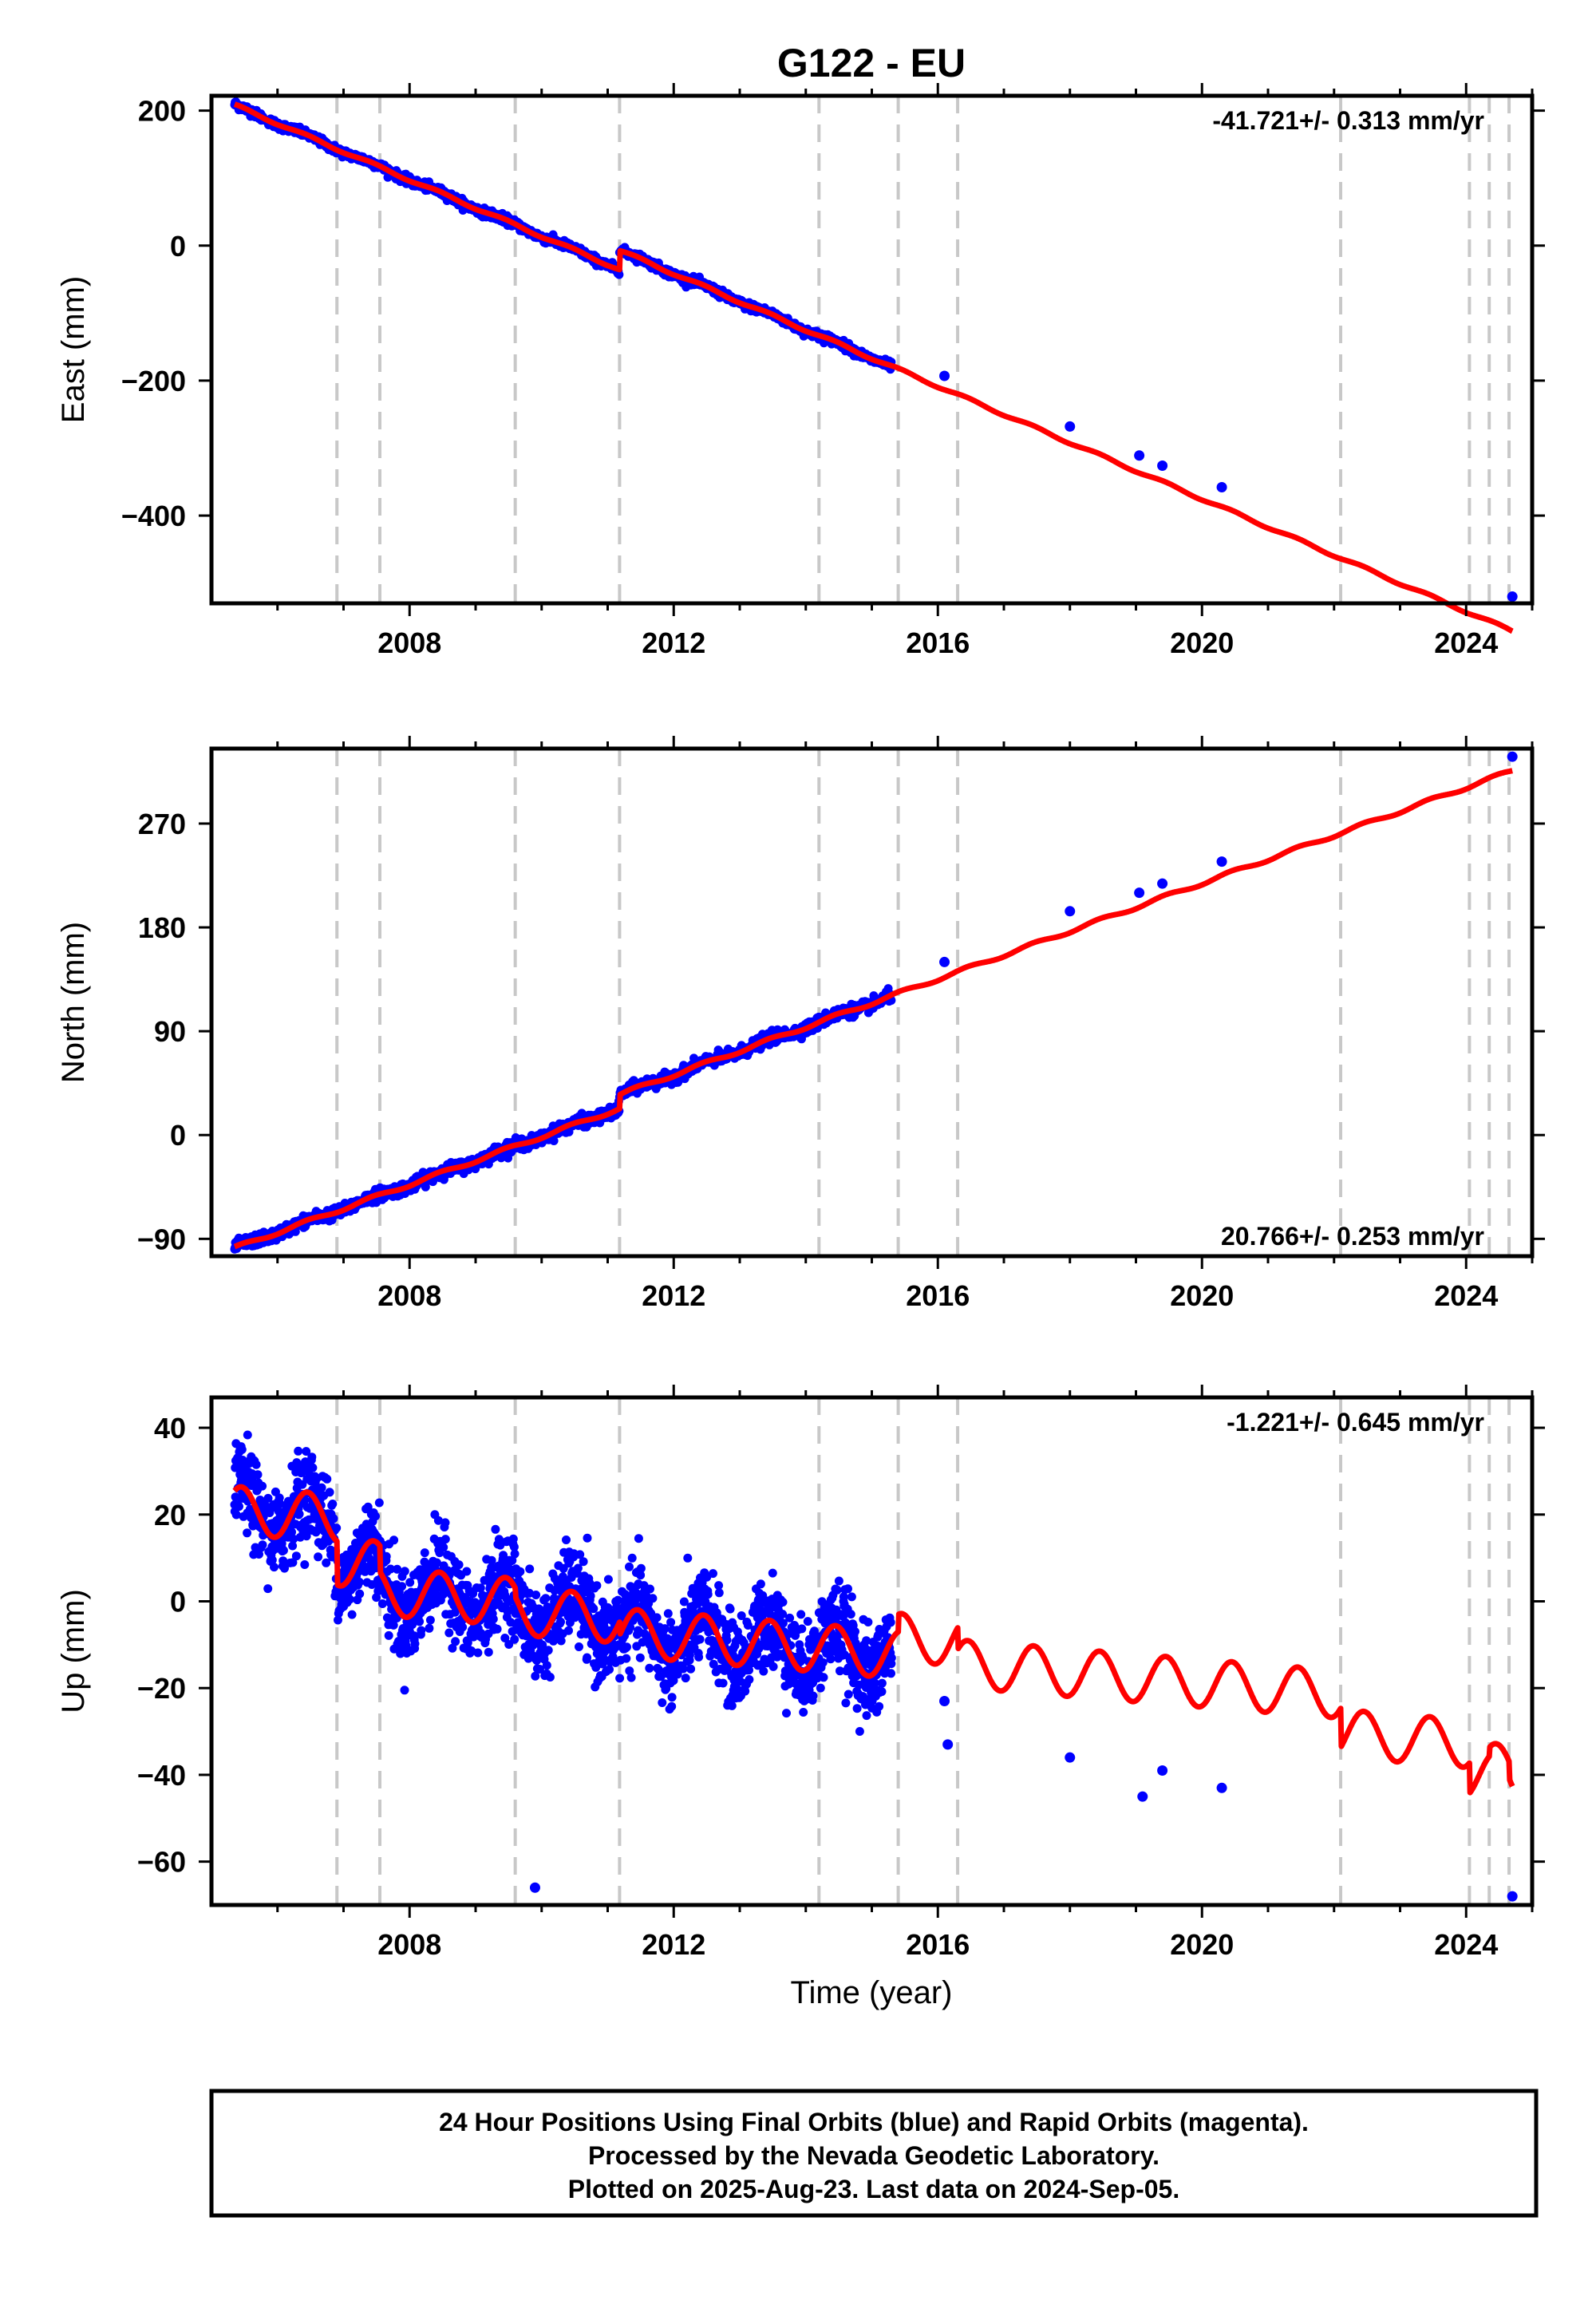 This screenshot has width=1596, height=2316. What do you see at coordinates (1355, 1422) in the screenshot?
I see `rate-annotation: -1.221+/- 0.645 mm/yr` at bounding box center [1355, 1422].